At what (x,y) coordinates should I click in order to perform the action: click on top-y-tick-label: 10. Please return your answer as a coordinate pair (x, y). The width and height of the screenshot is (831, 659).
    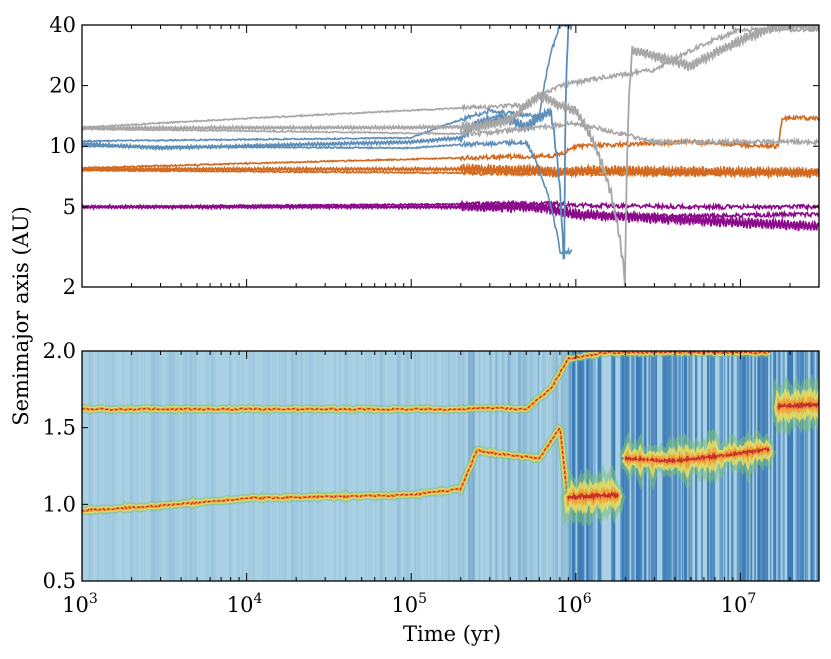
    Looking at the image, I should click on (62, 146).